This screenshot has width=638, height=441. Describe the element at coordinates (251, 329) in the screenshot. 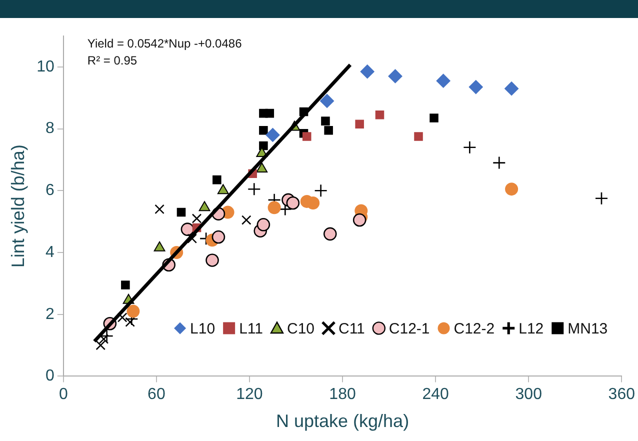

I see `legend-label: L11` at that location.